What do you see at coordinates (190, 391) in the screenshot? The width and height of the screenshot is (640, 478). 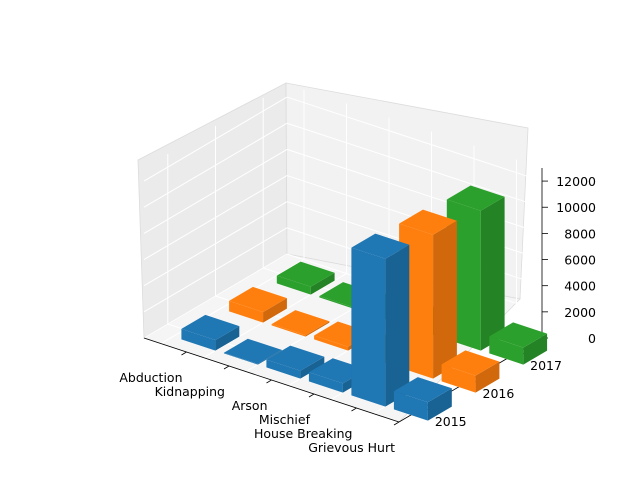 I see `x-tick-label: Kidnapping` at bounding box center [190, 391].